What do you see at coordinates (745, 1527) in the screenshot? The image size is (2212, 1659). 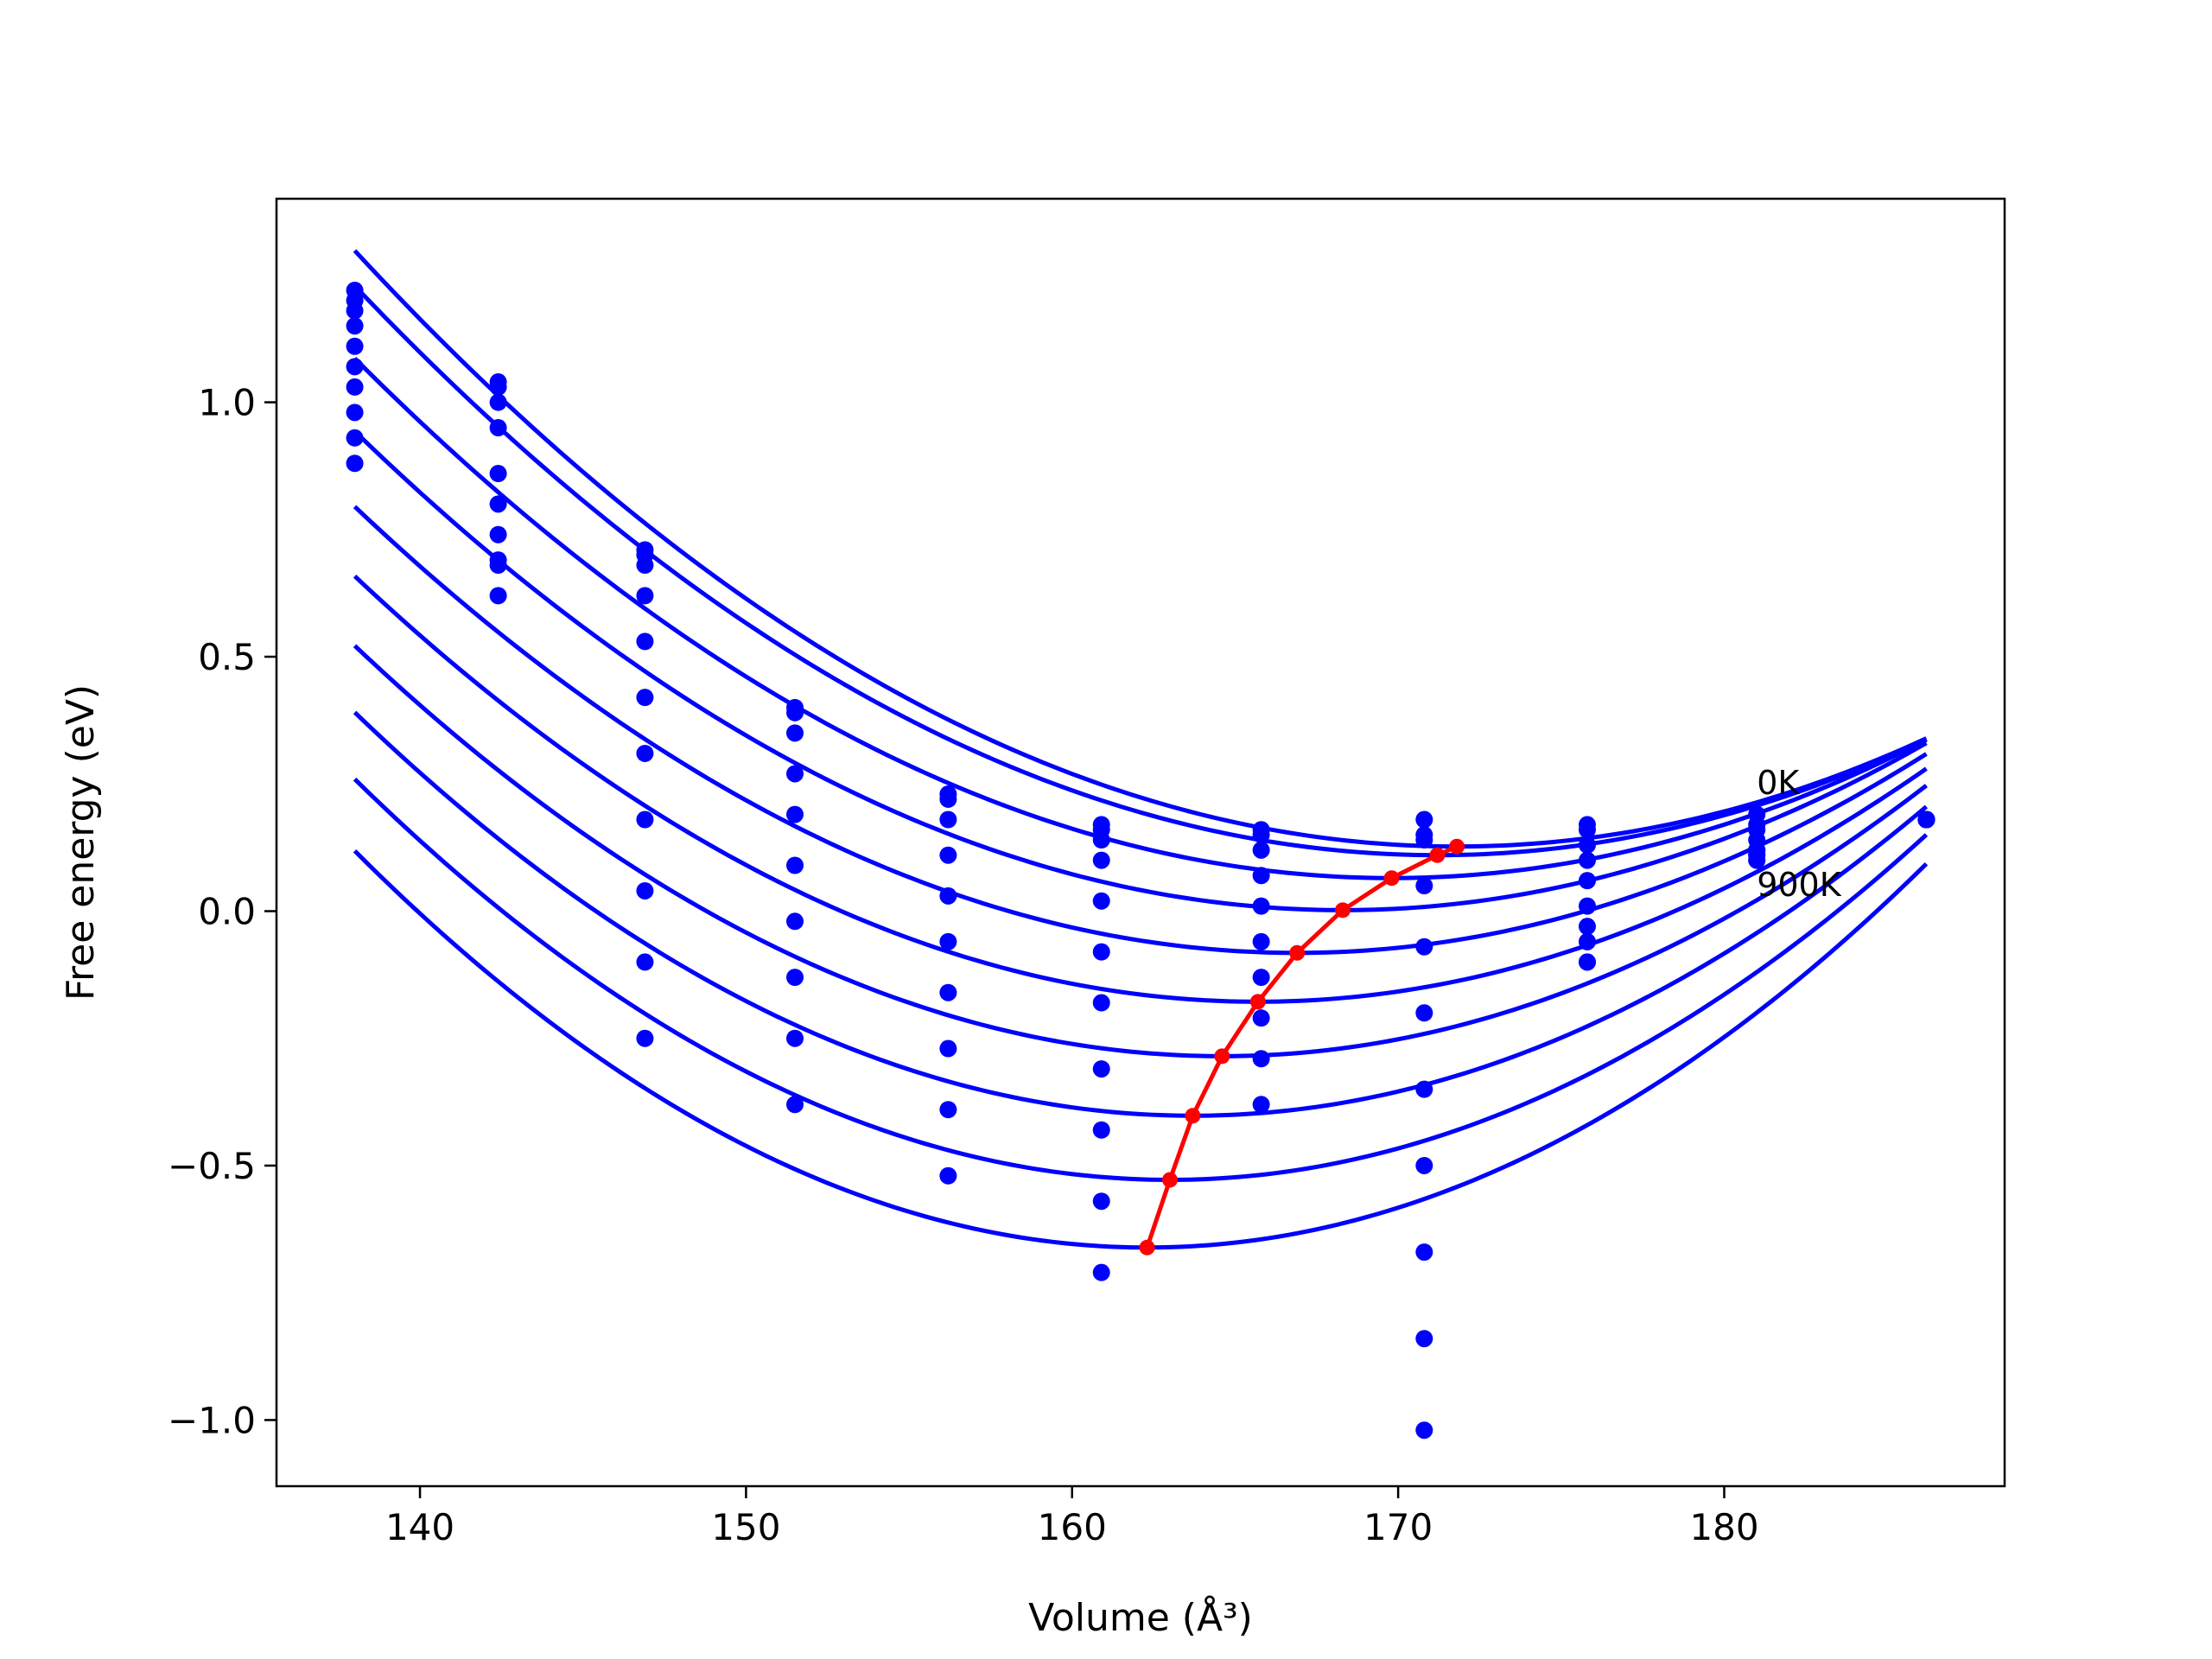 I see `x-tick-label: 150` at bounding box center [745, 1527].